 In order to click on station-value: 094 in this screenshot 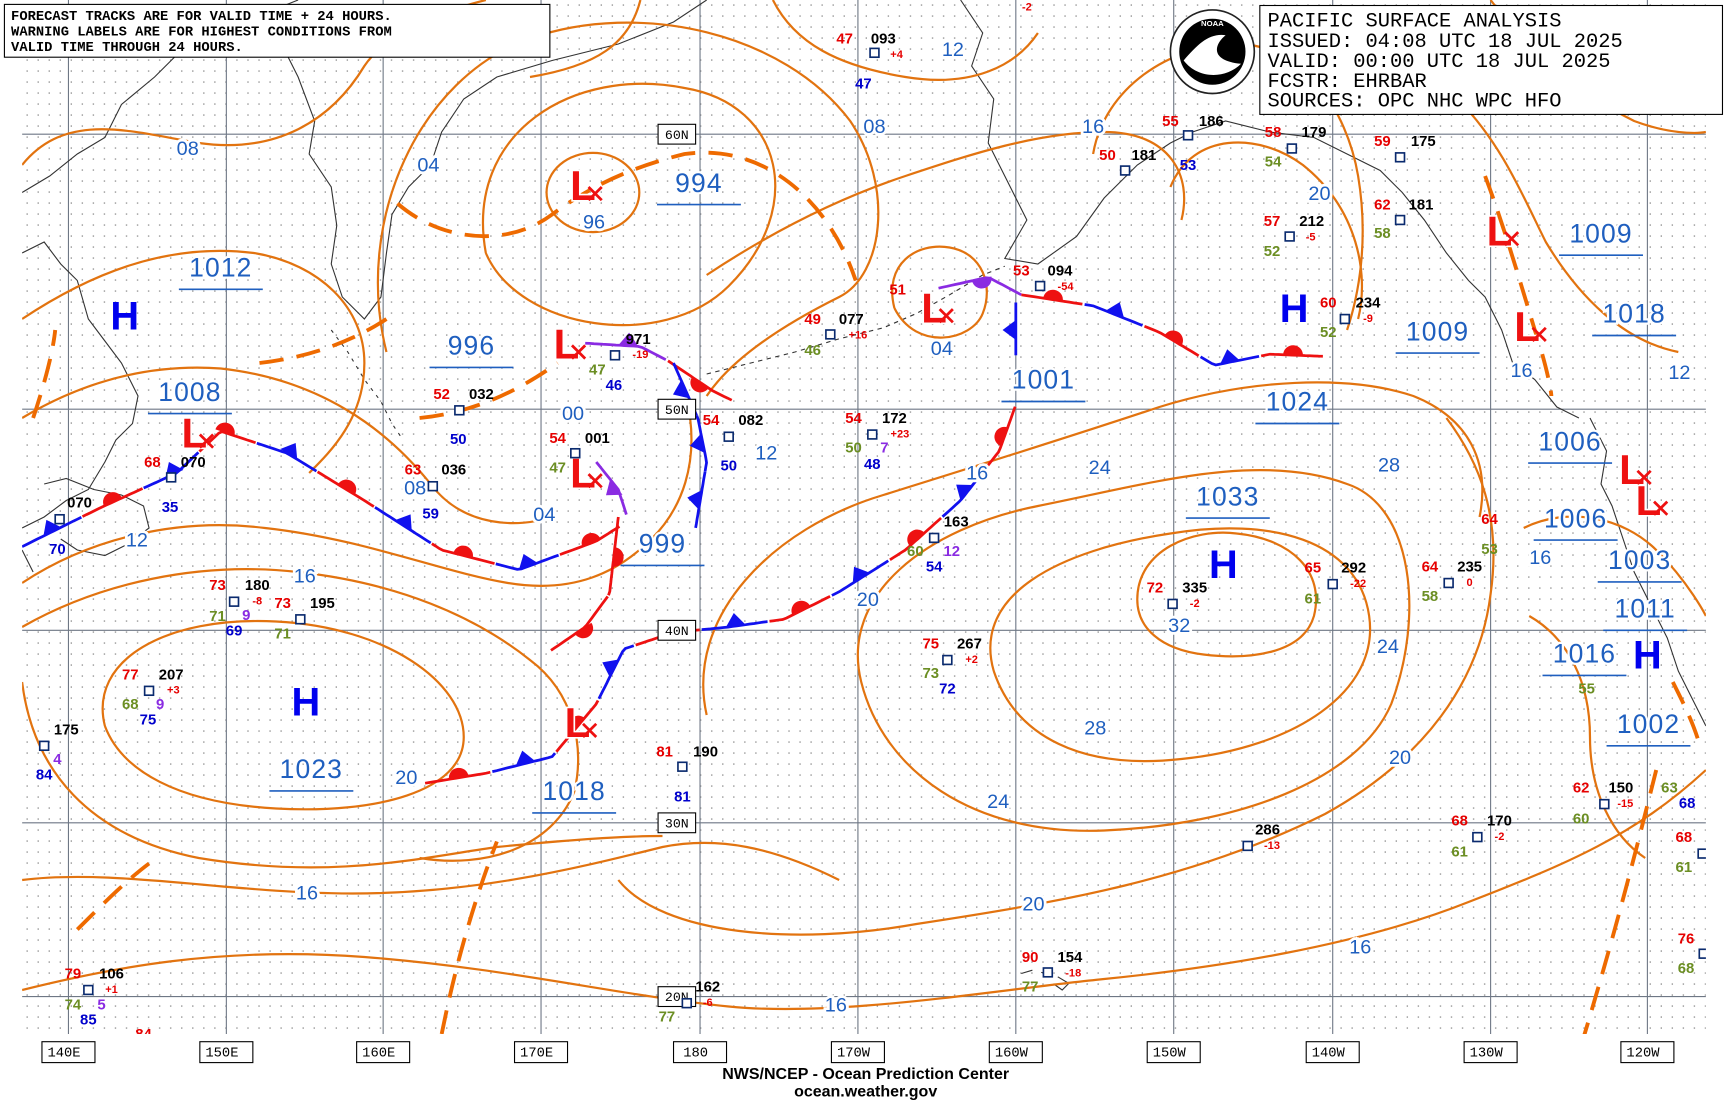, I will do `click(1061, 272)`.